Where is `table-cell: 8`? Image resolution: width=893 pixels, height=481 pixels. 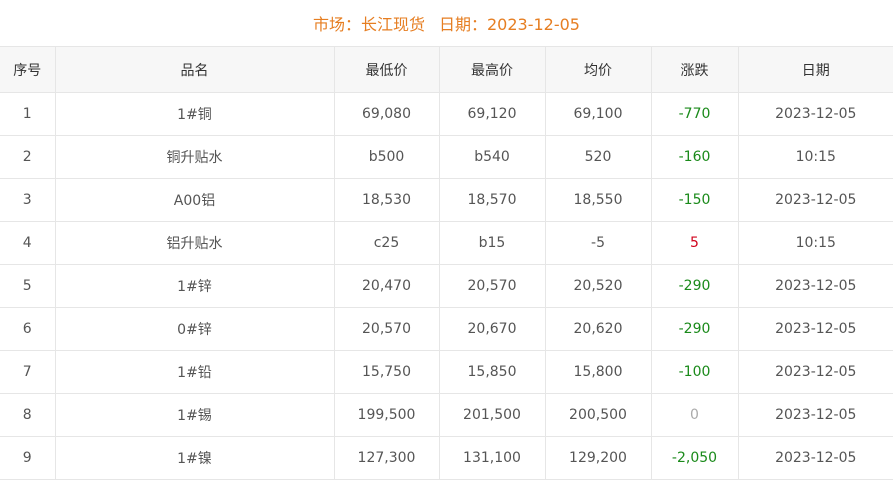
table-cell: 8 is located at coordinates (28, 415).